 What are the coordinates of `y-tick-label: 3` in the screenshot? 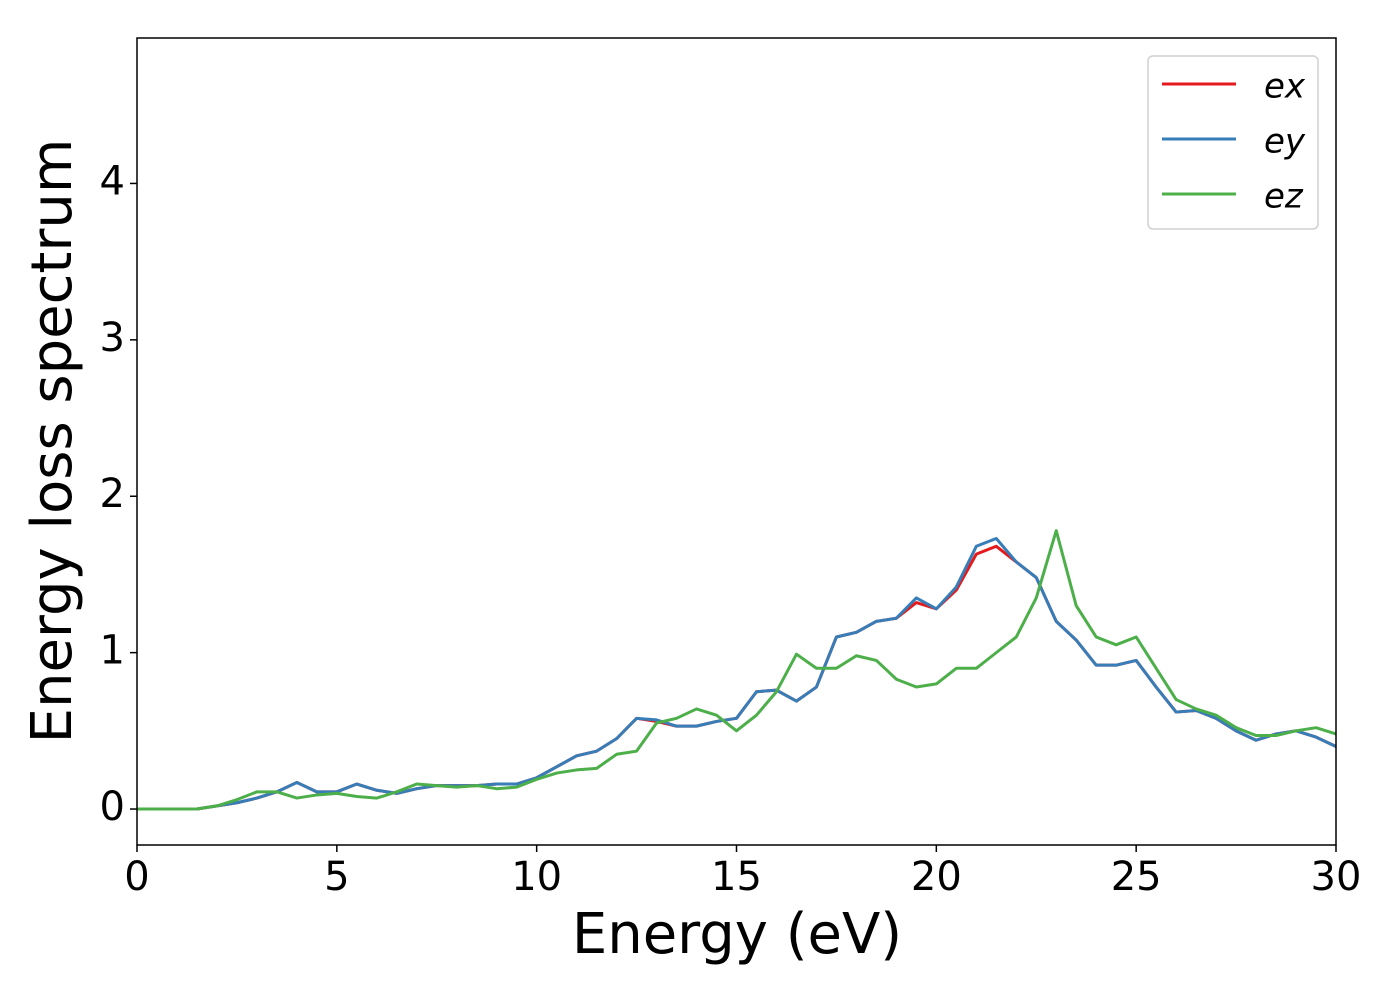 It's located at (112, 338).